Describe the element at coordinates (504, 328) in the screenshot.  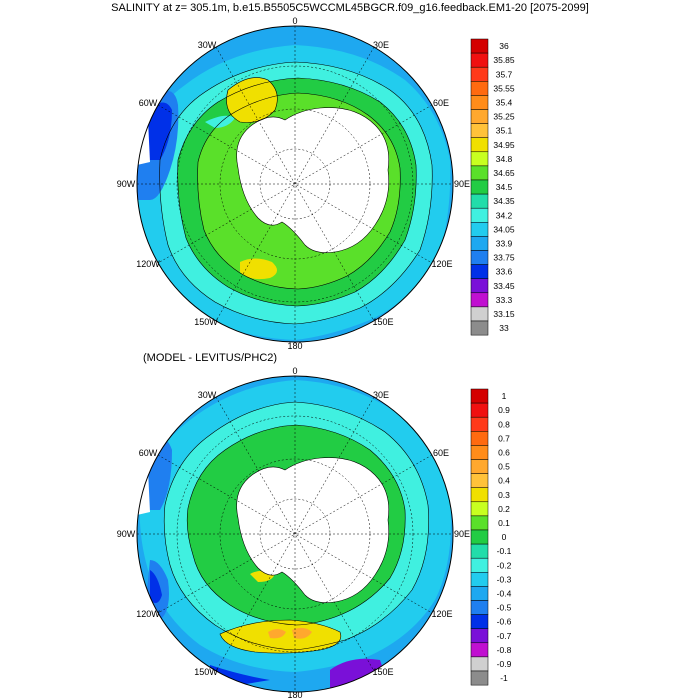
I see `colorbar-label: 33` at that location.